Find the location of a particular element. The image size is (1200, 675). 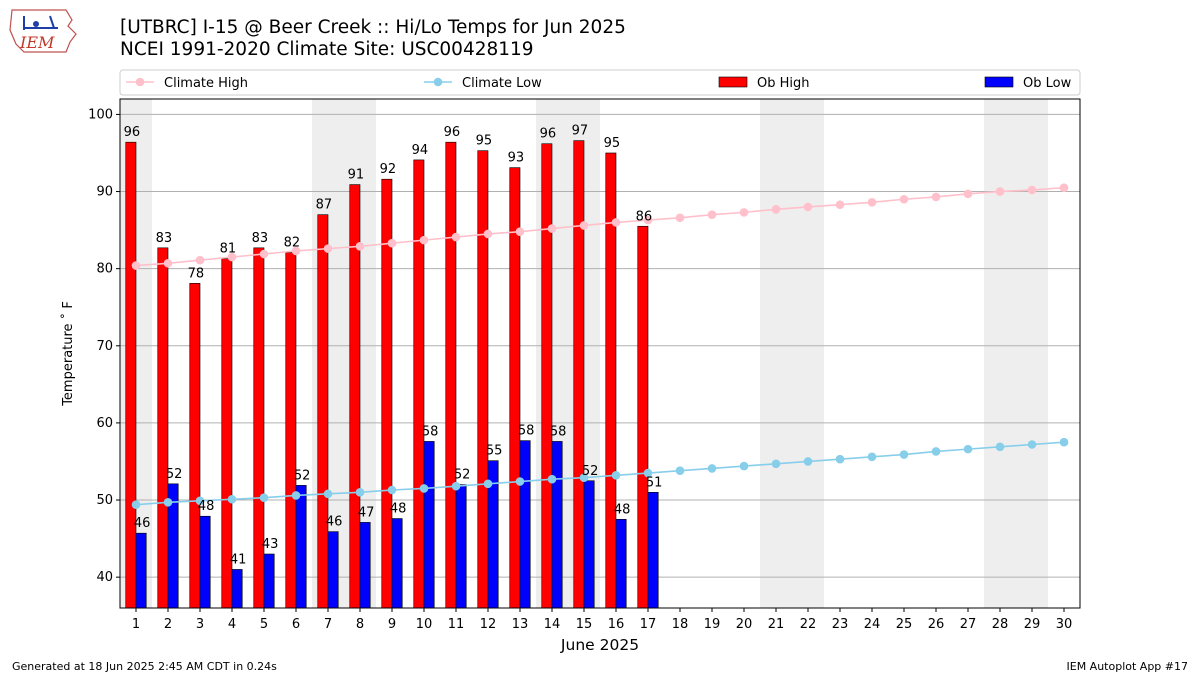

legend-box is located at coordinates (600, 82).